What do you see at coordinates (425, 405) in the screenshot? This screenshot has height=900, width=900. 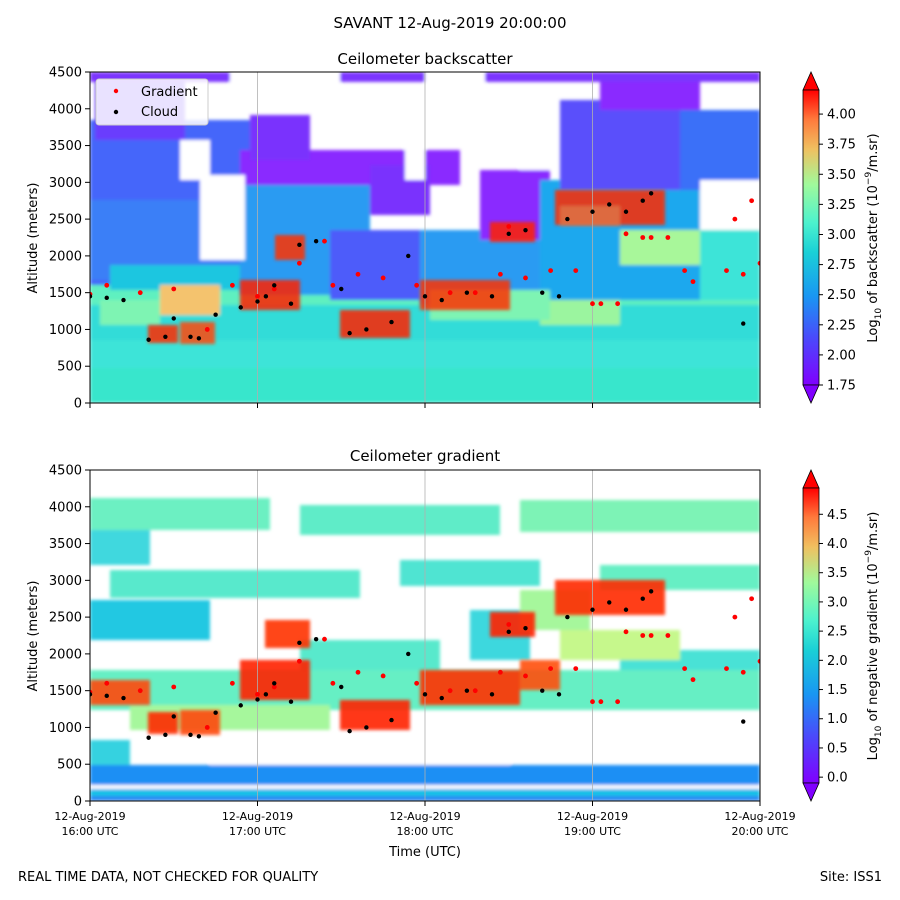 I see `backscatter-x-ticks` at bounding box center [425, 405].